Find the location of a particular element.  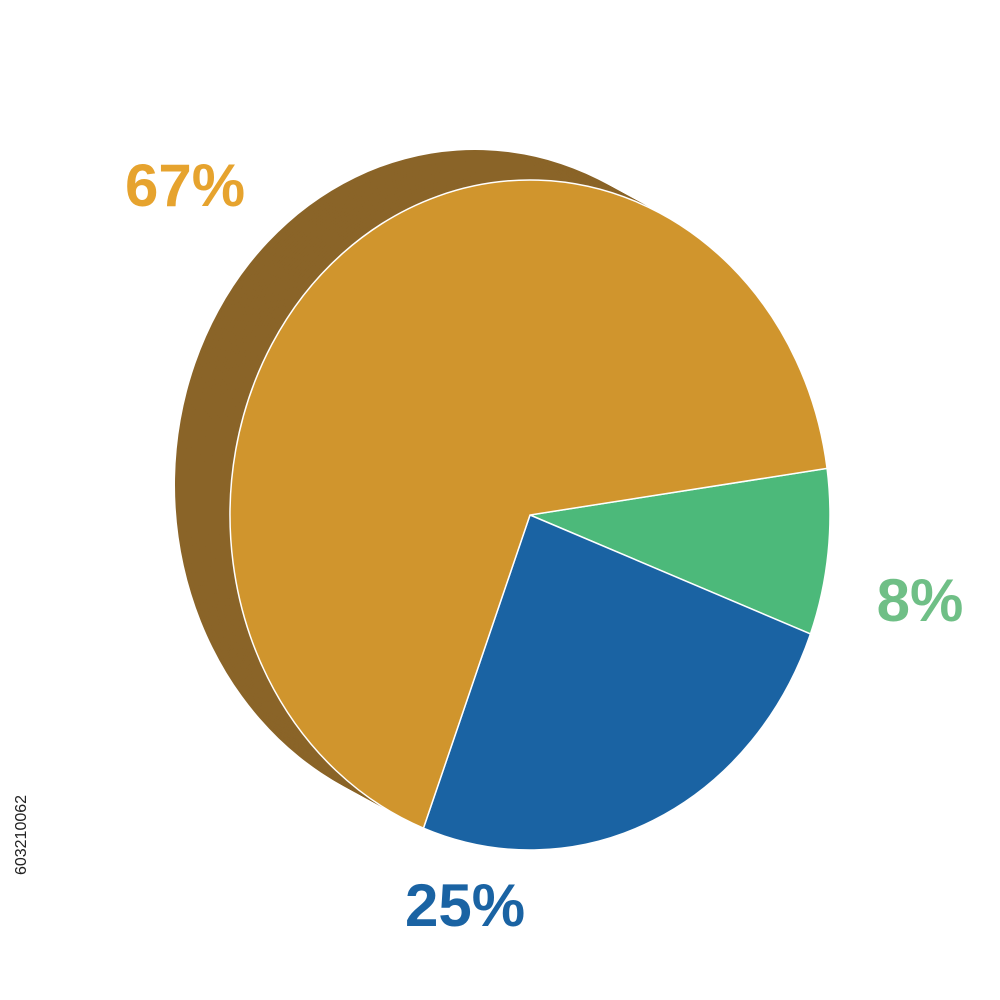

data-label: 8% is located at coordinates (920, 600).